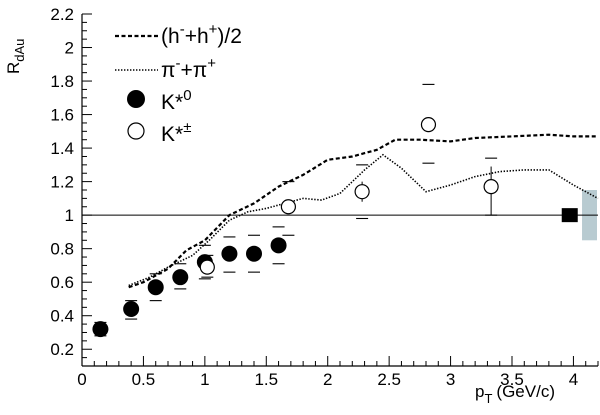  What do you see at coordinates (194, 70) in the screenshot?
I see `legend-text-part: +π` at bounding box center [194, 70].